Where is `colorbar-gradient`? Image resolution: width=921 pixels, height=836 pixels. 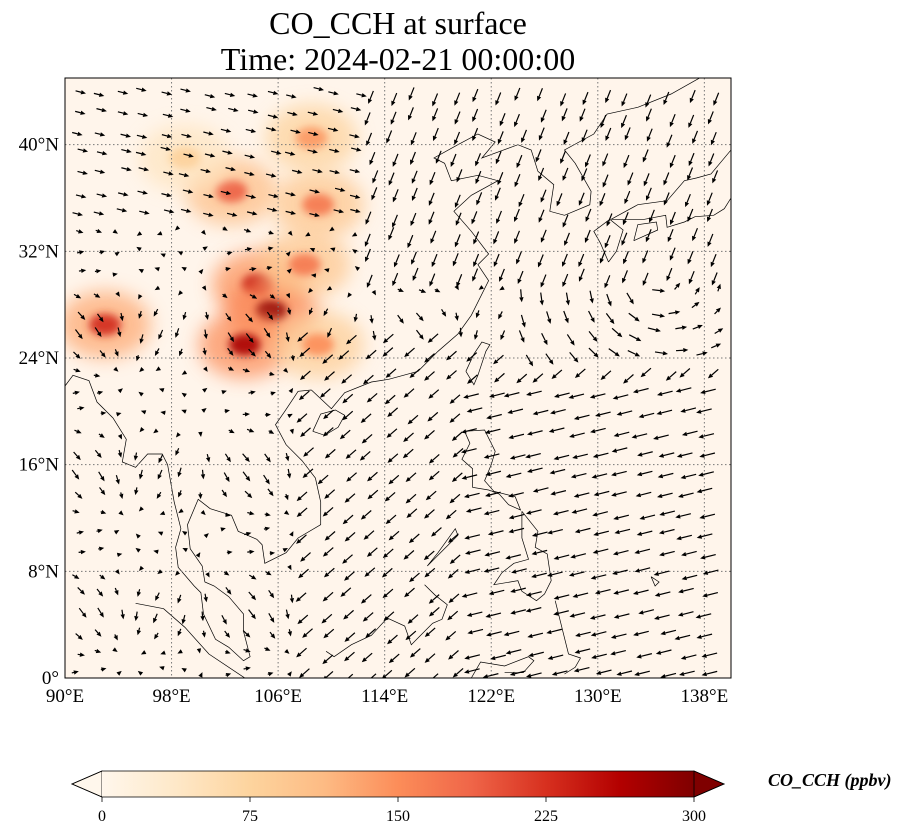 colorbar-gradient is located at coordinates (398, 784).